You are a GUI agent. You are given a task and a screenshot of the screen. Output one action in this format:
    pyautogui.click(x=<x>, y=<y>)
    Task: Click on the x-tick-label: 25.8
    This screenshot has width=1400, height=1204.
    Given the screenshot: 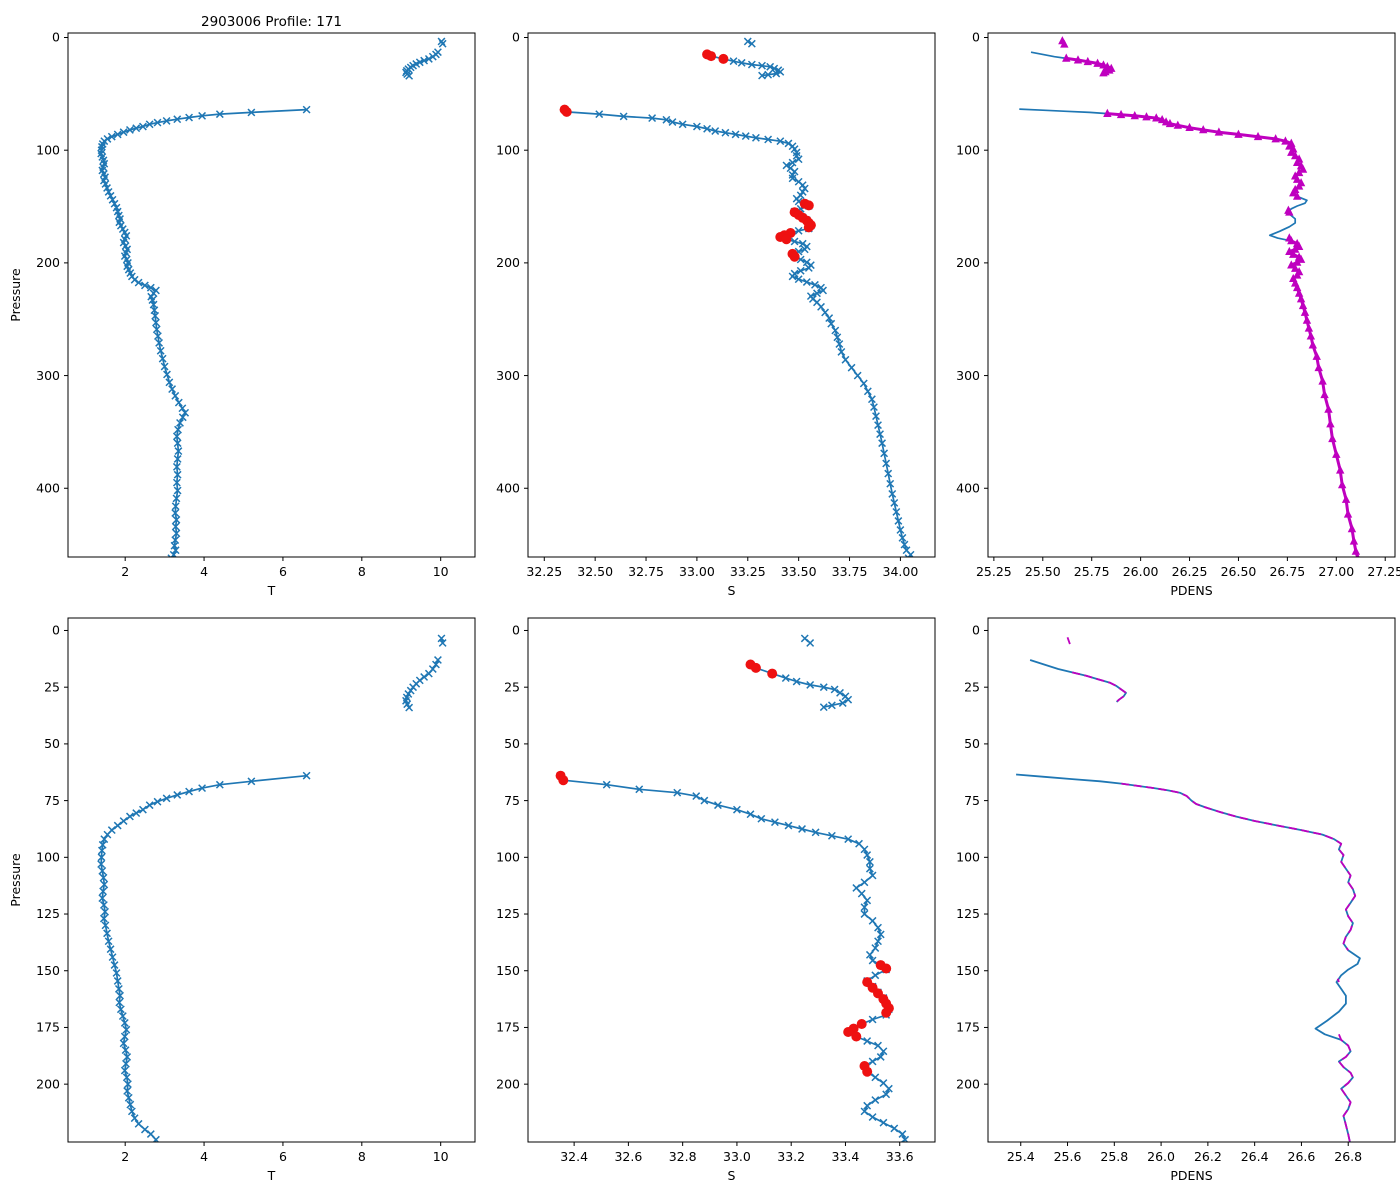 What is the action you would take?
    pyautogui.click(x=1114, y=1156)
    